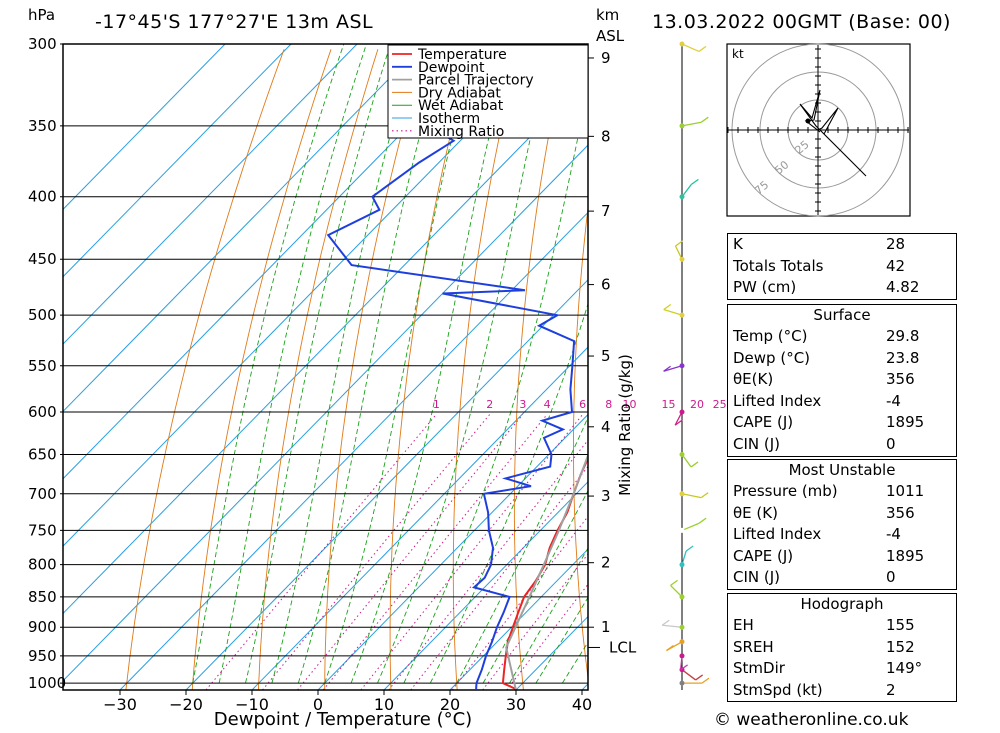  Describe the element at coordinates (42, 597) in the screenshot. I see `pressure-tick-label: 850` at that location.